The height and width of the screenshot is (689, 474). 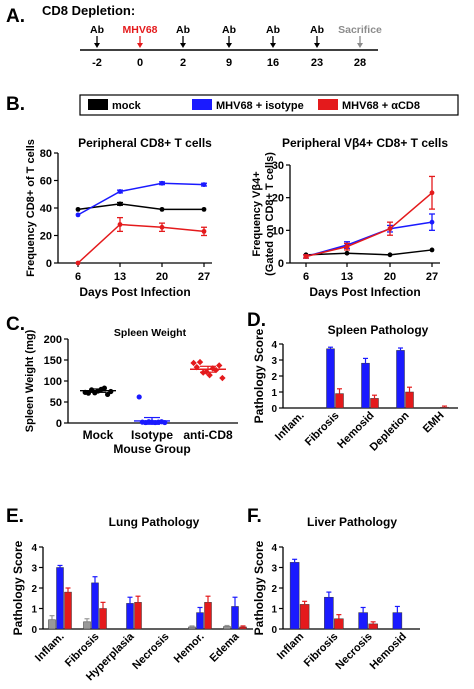 I want to click on x-tick-label: anti-CD8, so click(x=208, y=435).